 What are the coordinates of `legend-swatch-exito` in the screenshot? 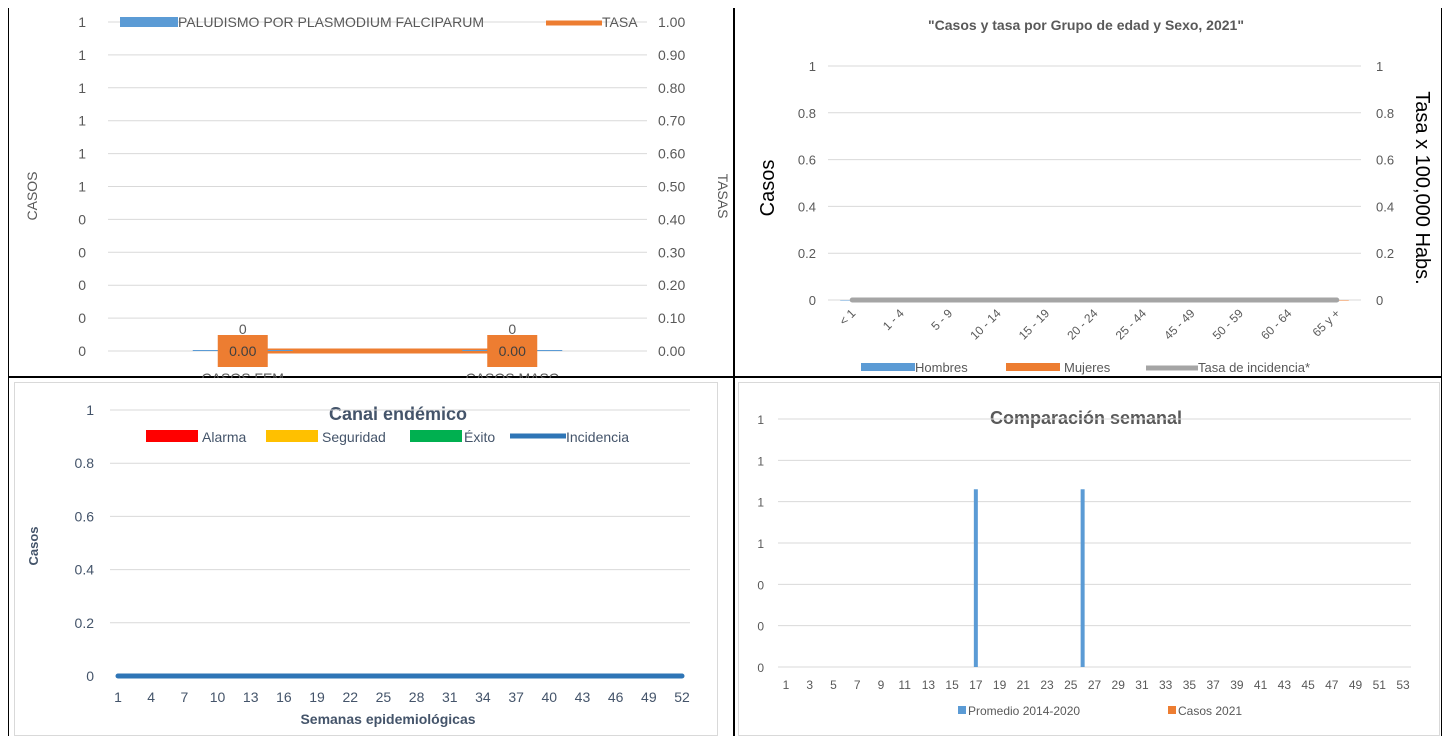 It's located at (436, 436).